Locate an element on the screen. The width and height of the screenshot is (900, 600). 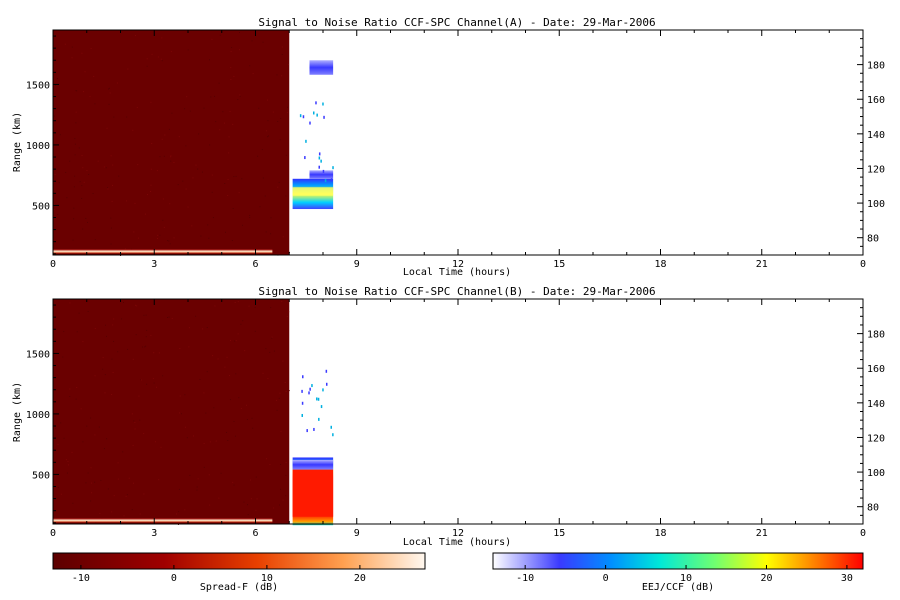
x-tick-label: 12 is located at coordinates (458, 533).